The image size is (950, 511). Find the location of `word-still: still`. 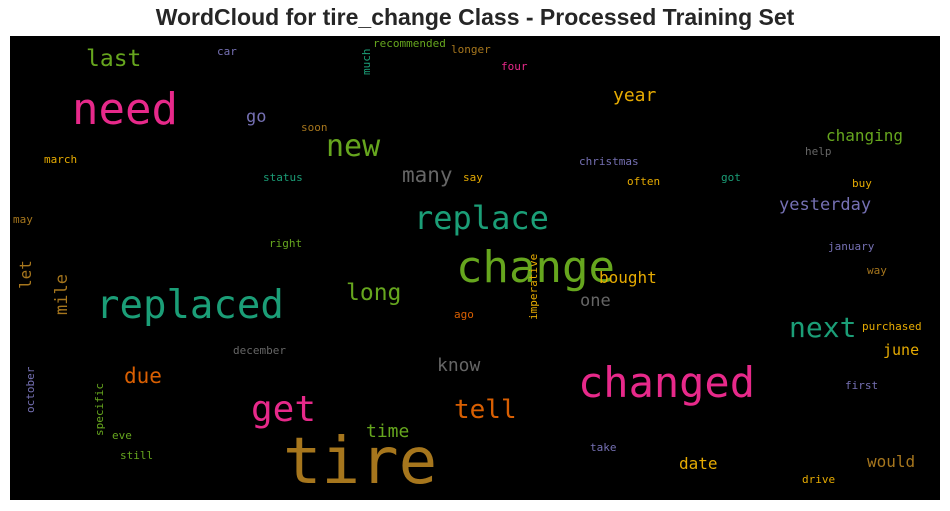

word-still: still is located at coordinates (137, 455).